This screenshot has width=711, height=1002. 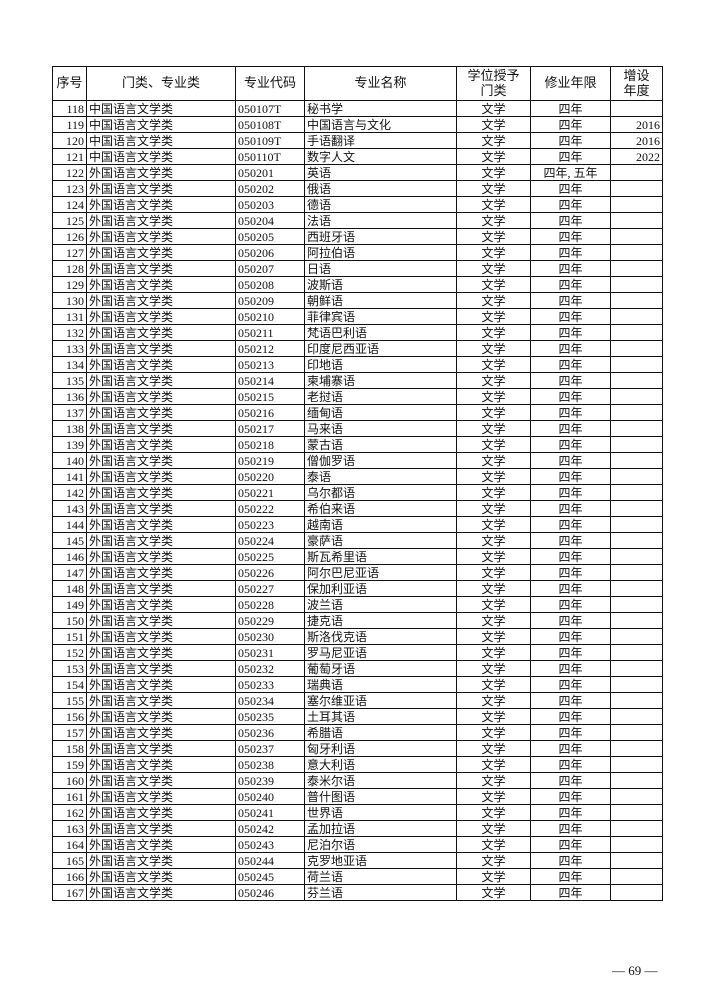 What do you see at coordinates (380, 476) in the screenshot?
I see `row-name: 泰语` at bounding box center [380, 476].